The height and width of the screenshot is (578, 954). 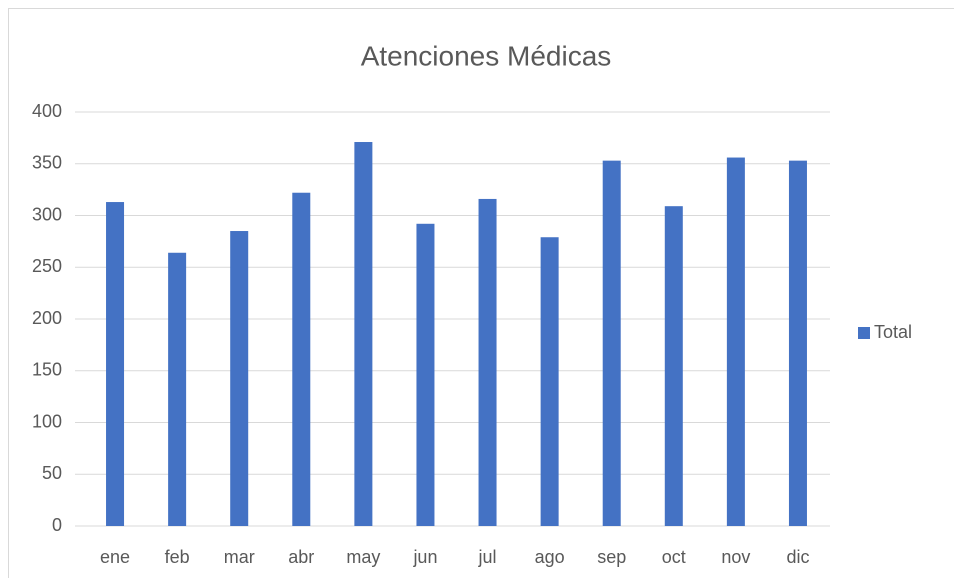 What do you see at coordinates (735, 557) in the screenshot?
I see `x-tick-label: nov` at bounding box center [735, 557].